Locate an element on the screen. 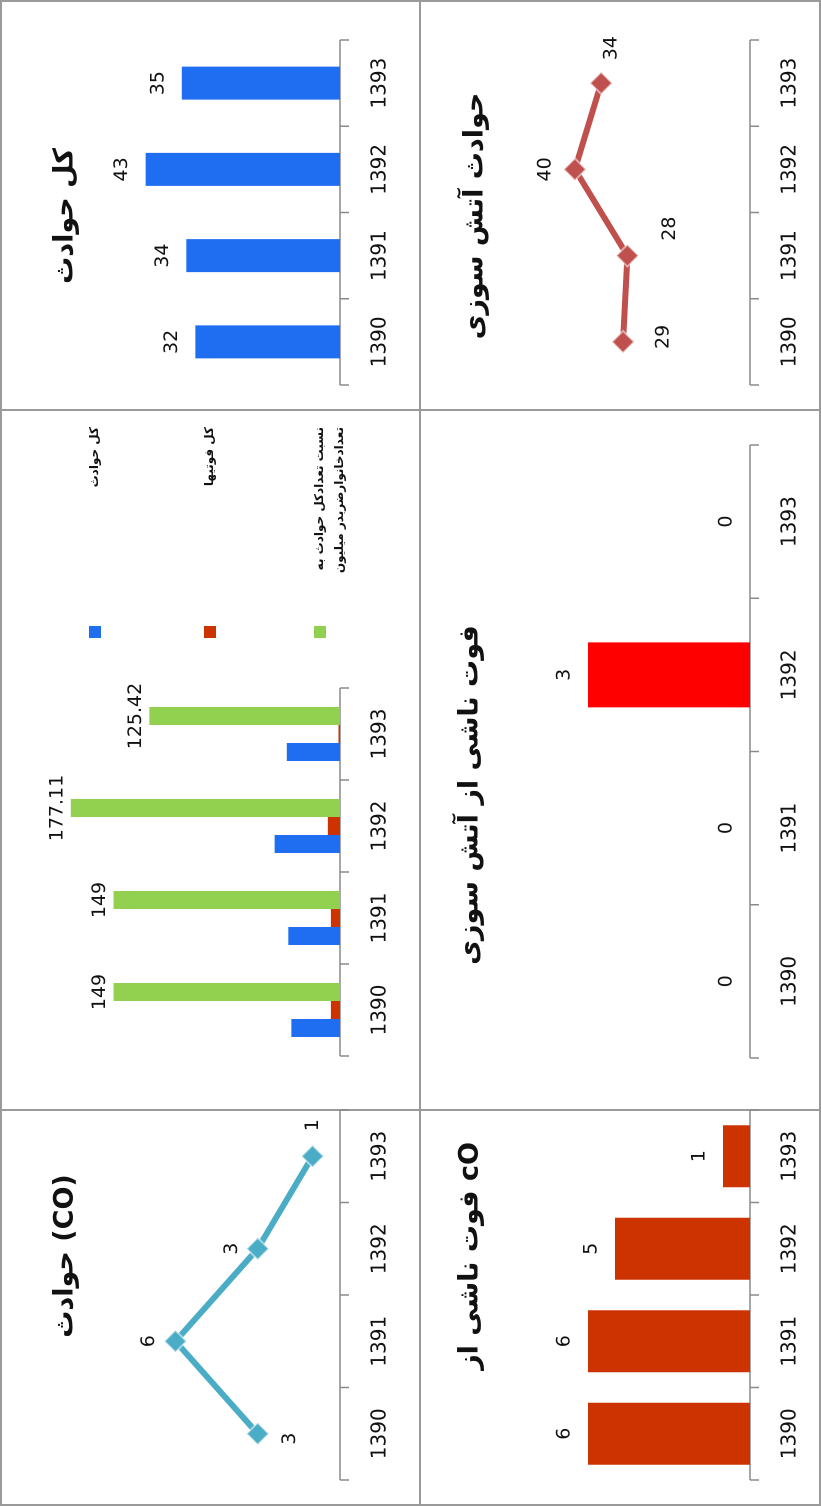 This screenshot has height=1506, width=821. data-label: 5 is located at coordinates (591, 1249).